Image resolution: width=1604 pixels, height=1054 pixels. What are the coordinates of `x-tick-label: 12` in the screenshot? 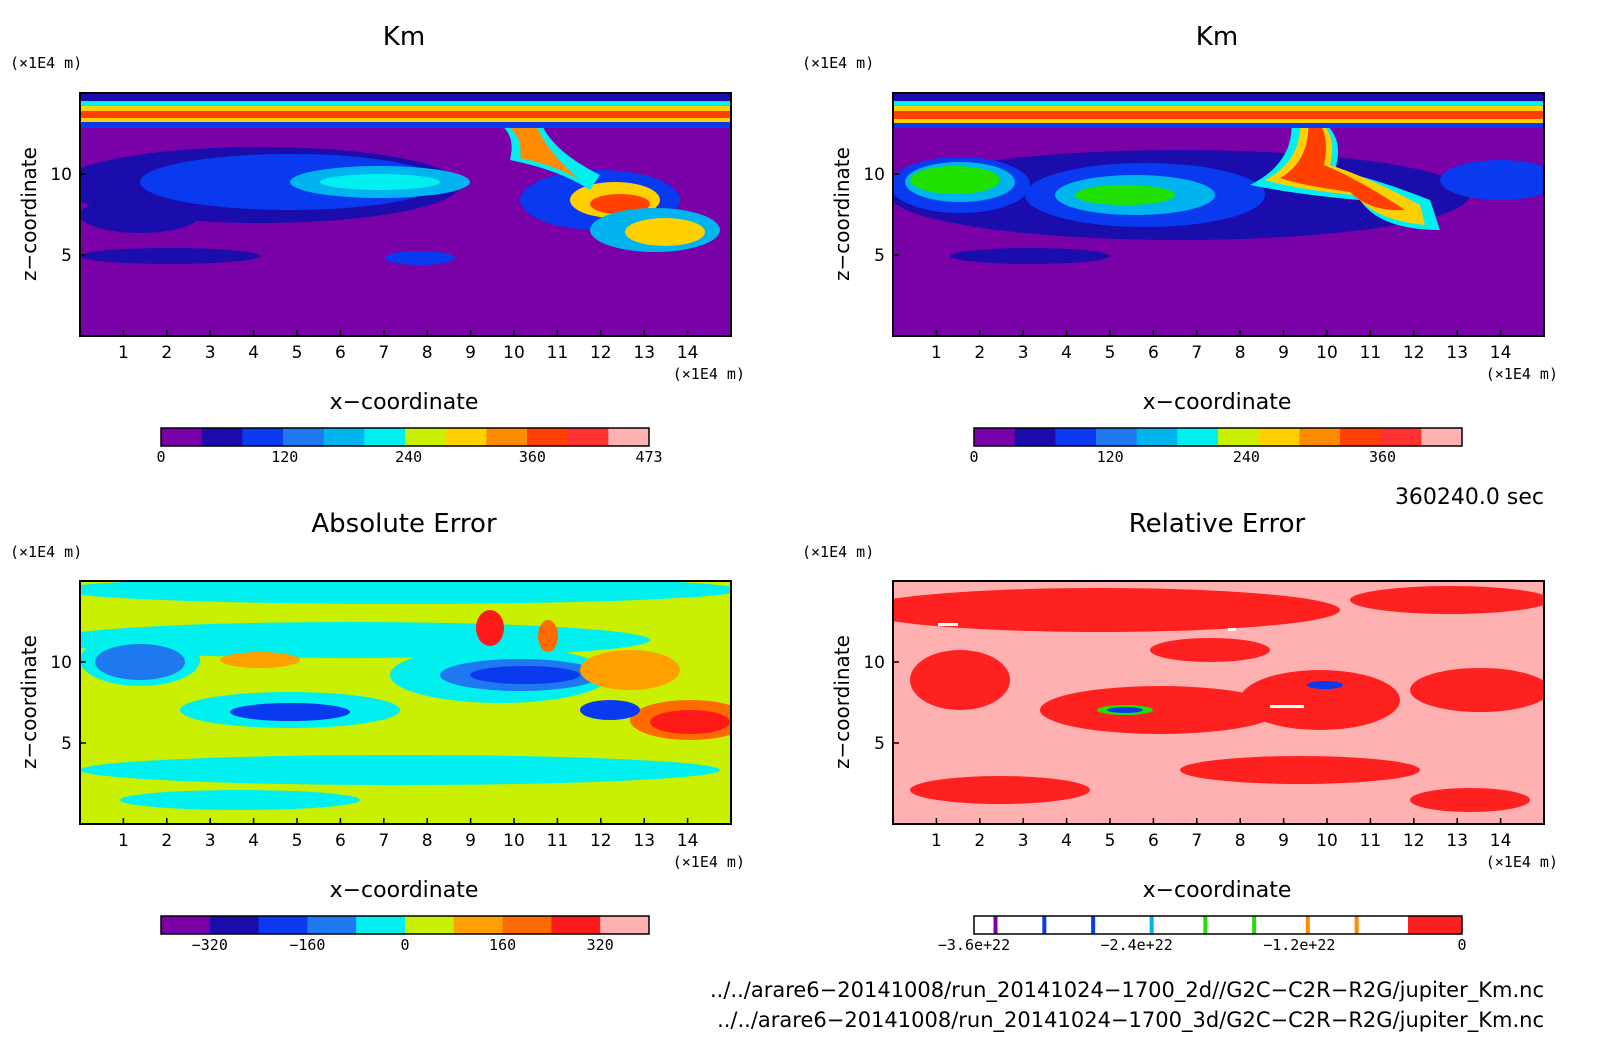 It's located at (601, 353).